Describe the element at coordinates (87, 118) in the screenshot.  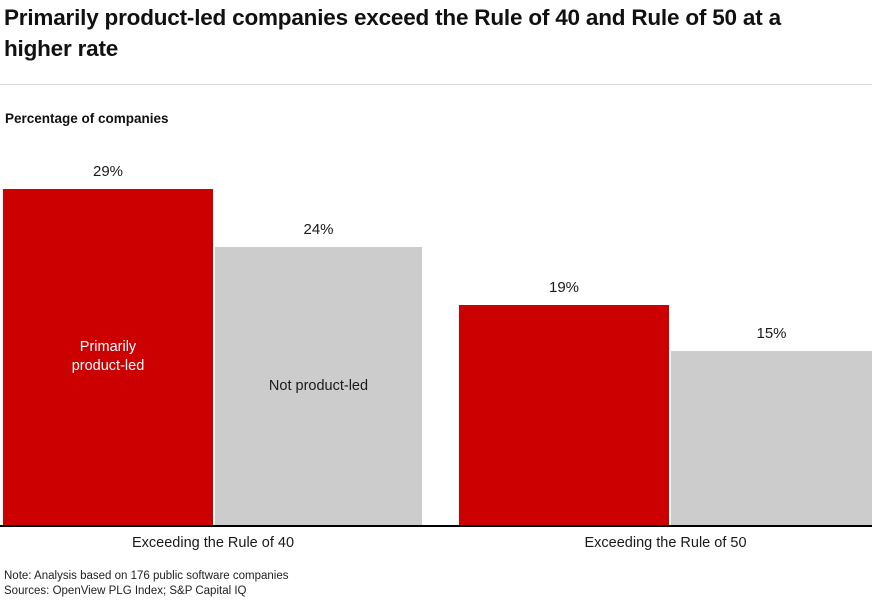
I see `y-axis-title: Percentage of companies` at that location.